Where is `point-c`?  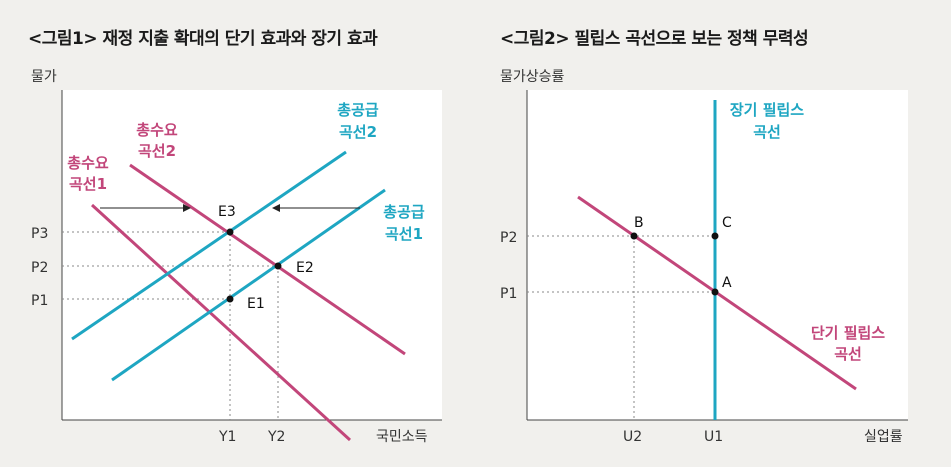
point-c is located at coordinates (715, 236).